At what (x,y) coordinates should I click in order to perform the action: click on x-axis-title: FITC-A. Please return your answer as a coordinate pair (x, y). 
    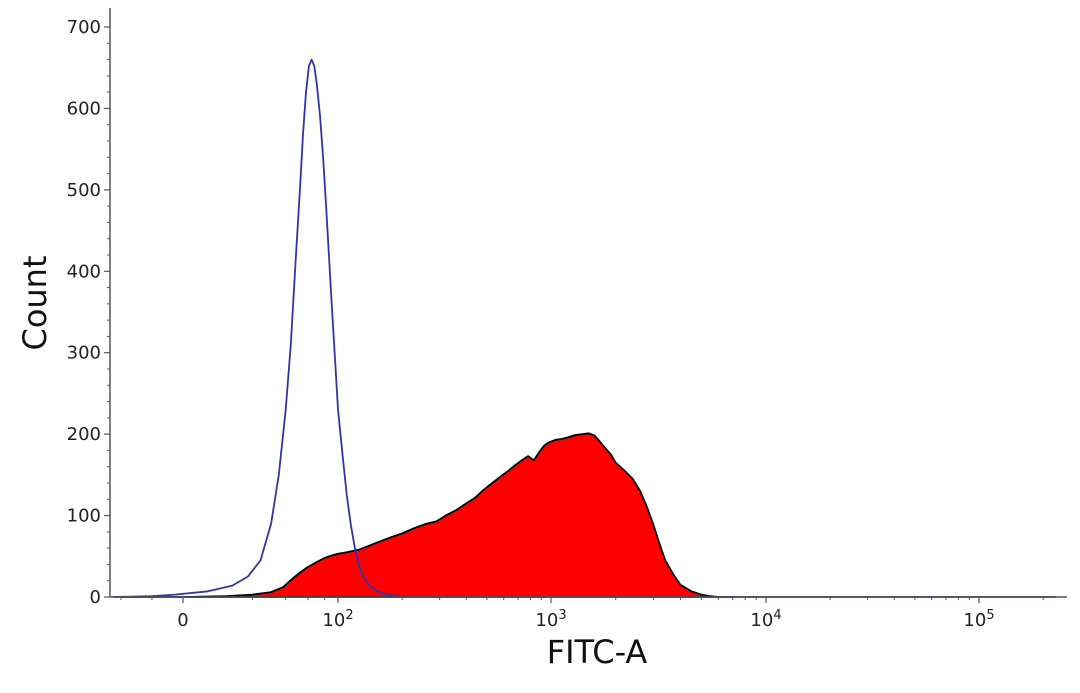
    Looking at the image, I should click on (597, 652).